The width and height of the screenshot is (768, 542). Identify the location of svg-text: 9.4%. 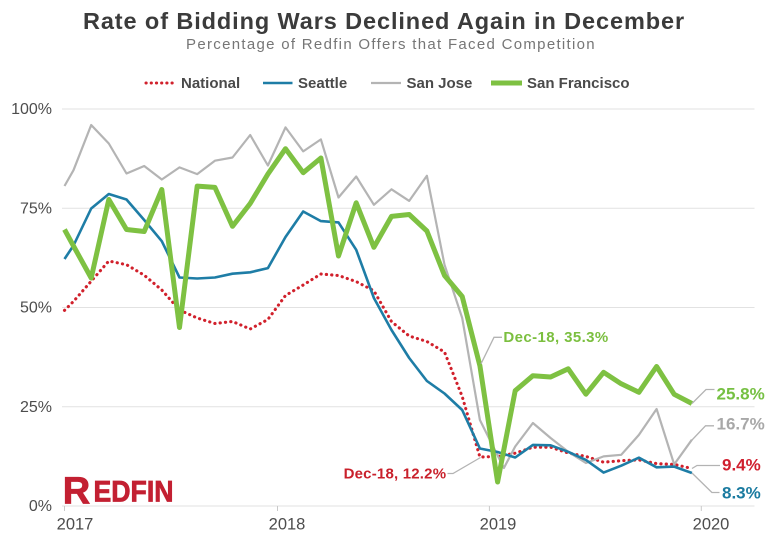
(741, 465).